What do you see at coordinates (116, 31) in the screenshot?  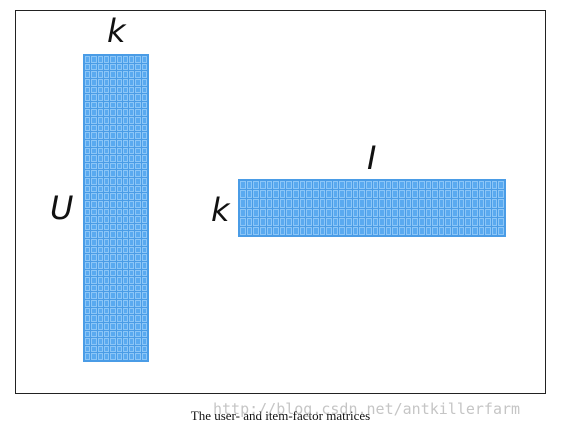 I see `user-matrix-k-label: k` at bounding box center [116, 31].